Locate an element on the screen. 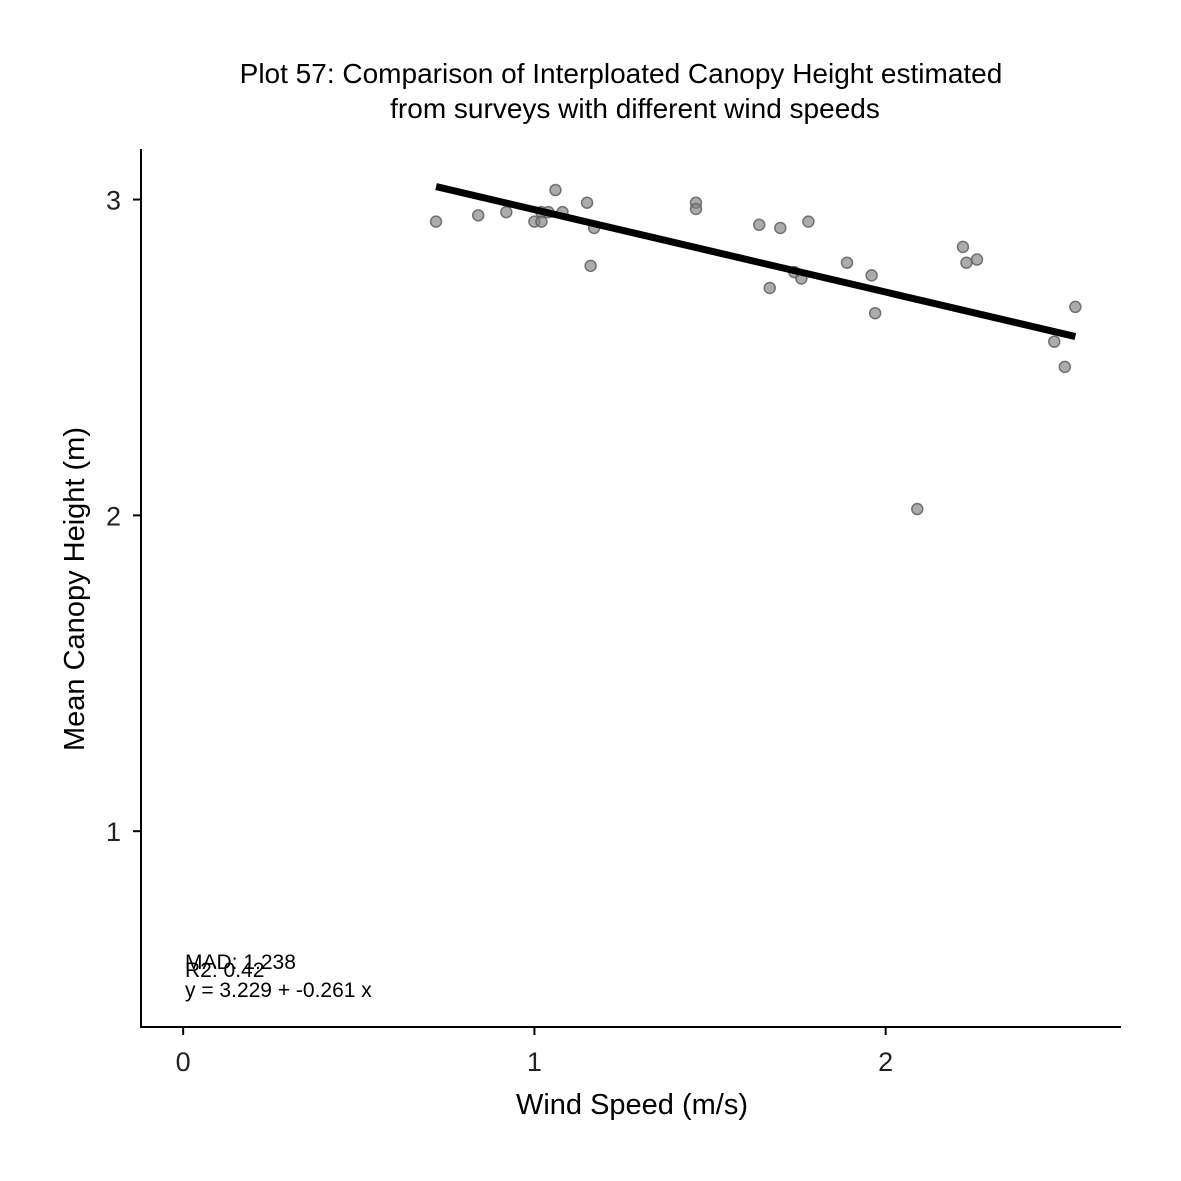 The height and width of the screenshot is (1181, 1181). y-tick-label: 1 is located at coordinates (113, 832).